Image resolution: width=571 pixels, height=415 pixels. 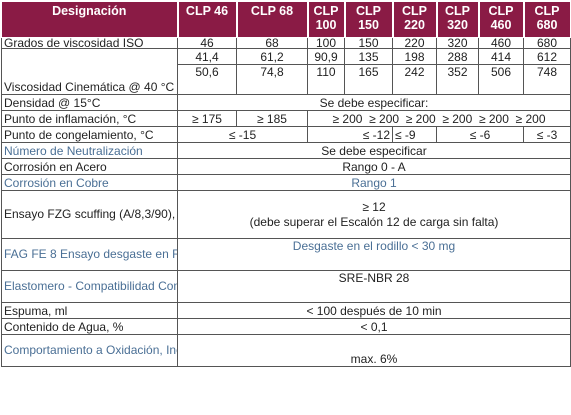 I want to click on viscosity-max: 352, so click(x=457, y=79).